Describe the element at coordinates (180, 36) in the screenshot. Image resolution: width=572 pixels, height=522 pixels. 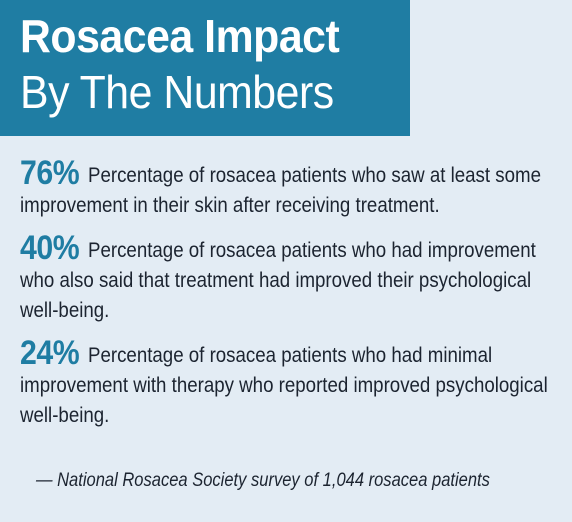
I see `page-title: Rosacea Impact` at that location.